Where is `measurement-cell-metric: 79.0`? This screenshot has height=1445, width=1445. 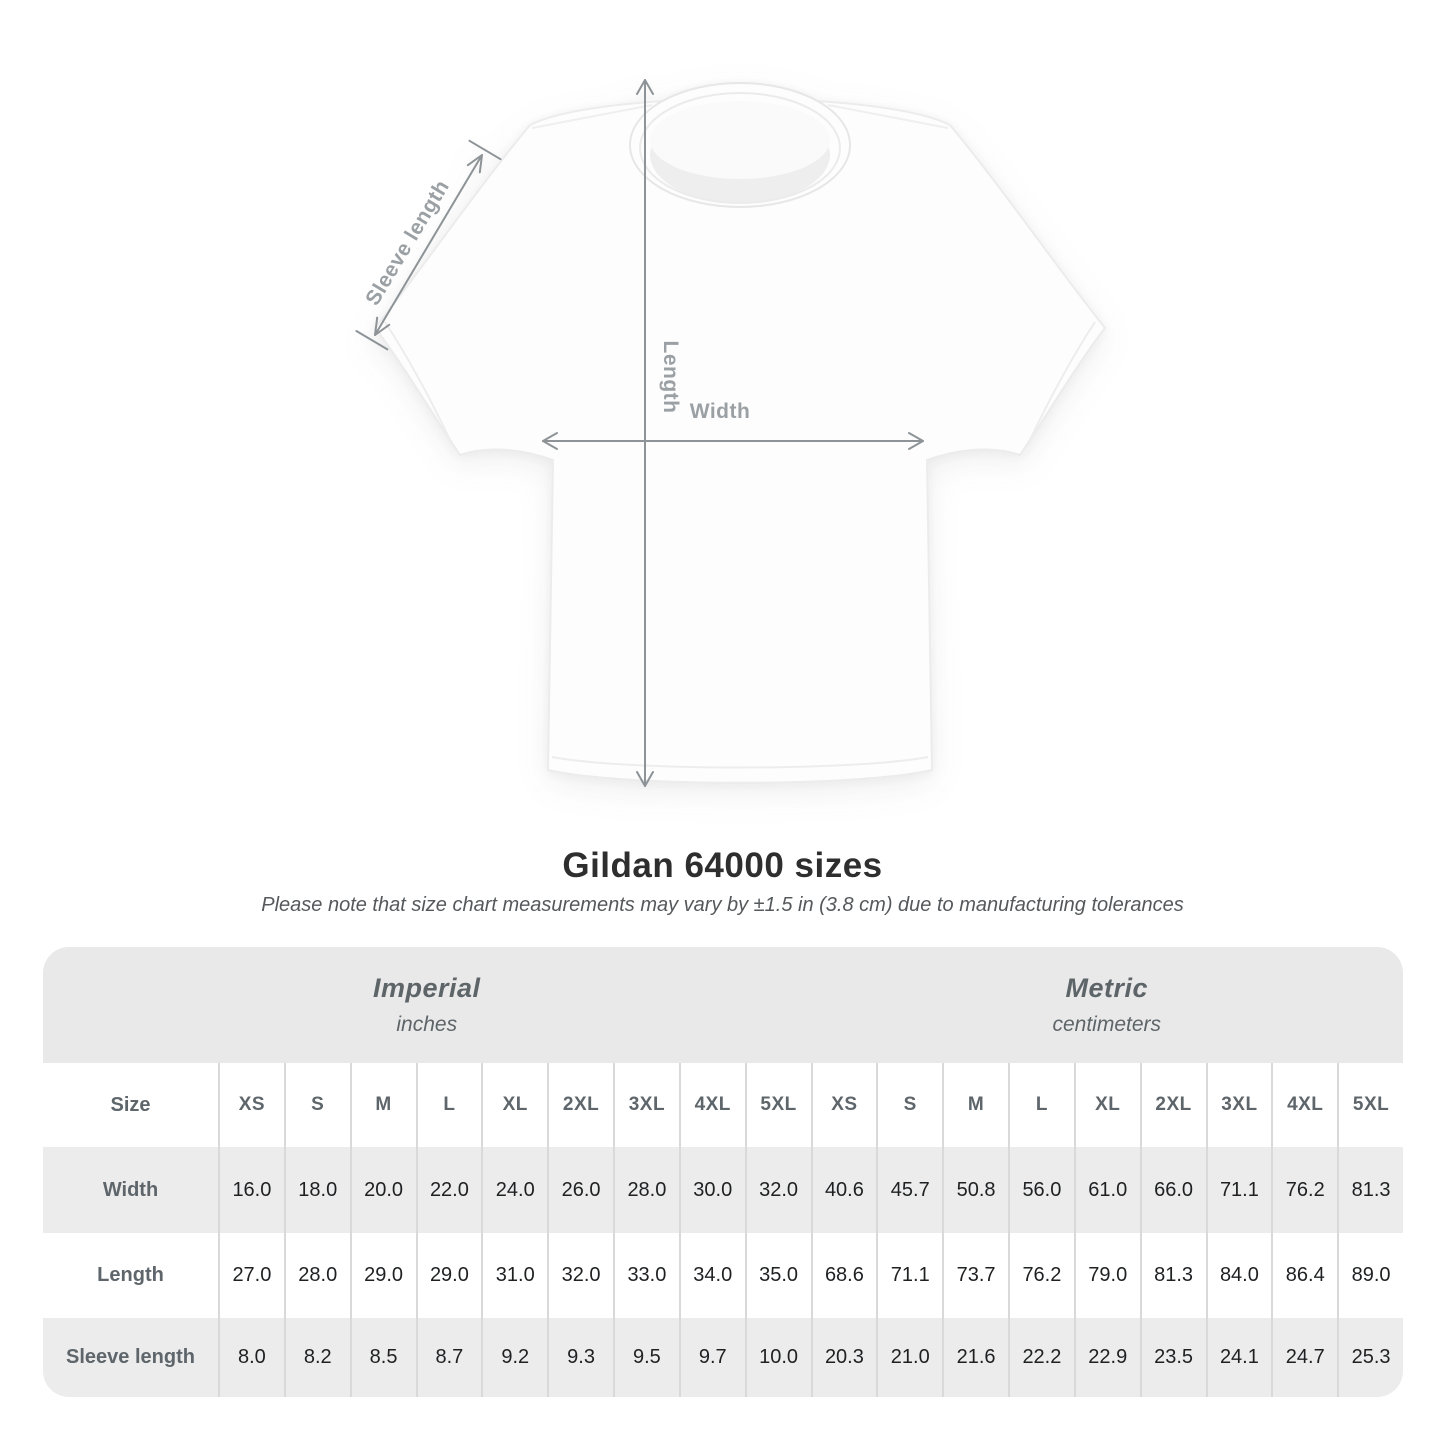 measurement-cell-metric: 79.0 is located at coordinates (1106, 1275).